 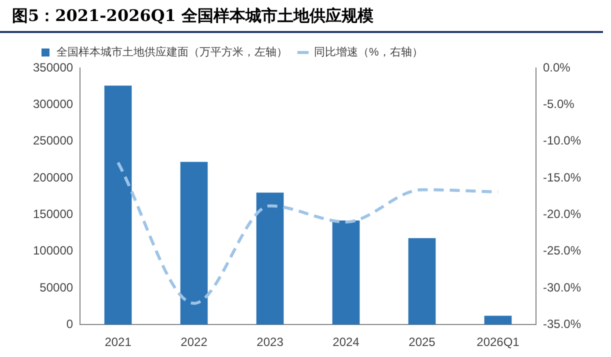 I want to click on y-tick-label: 0, so click(x=70, y=323).